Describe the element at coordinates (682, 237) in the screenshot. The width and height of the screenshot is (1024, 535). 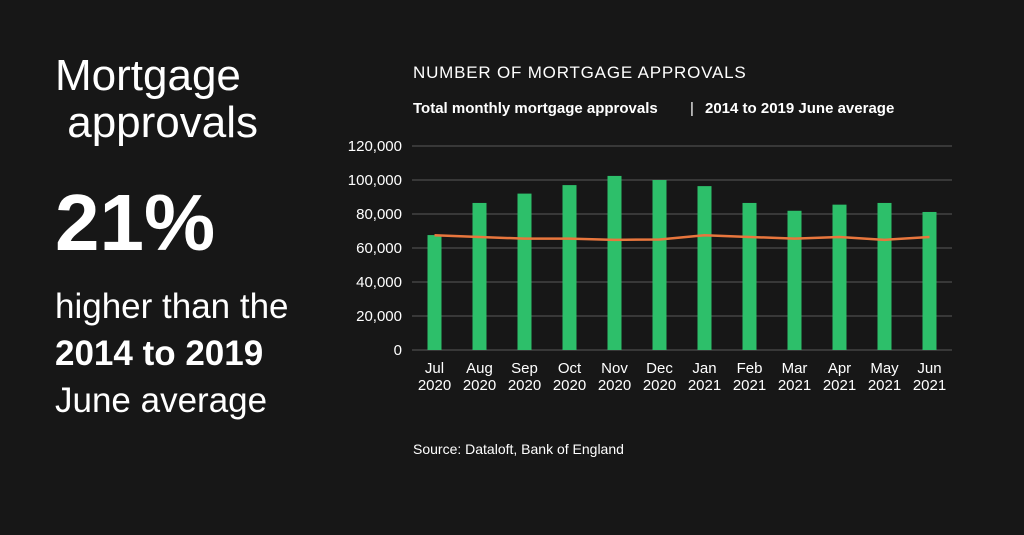
I see `line` at that location.